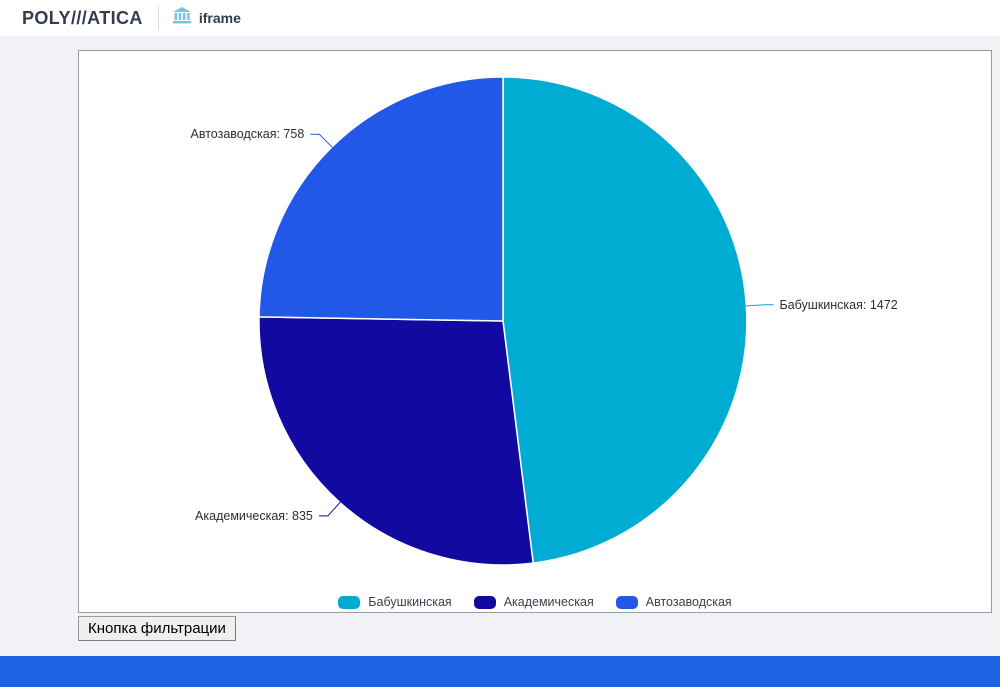 This screenshot has width=1000, height=687. I want to click on app-header: POLY///ATICA iframe, so click(500, 18).